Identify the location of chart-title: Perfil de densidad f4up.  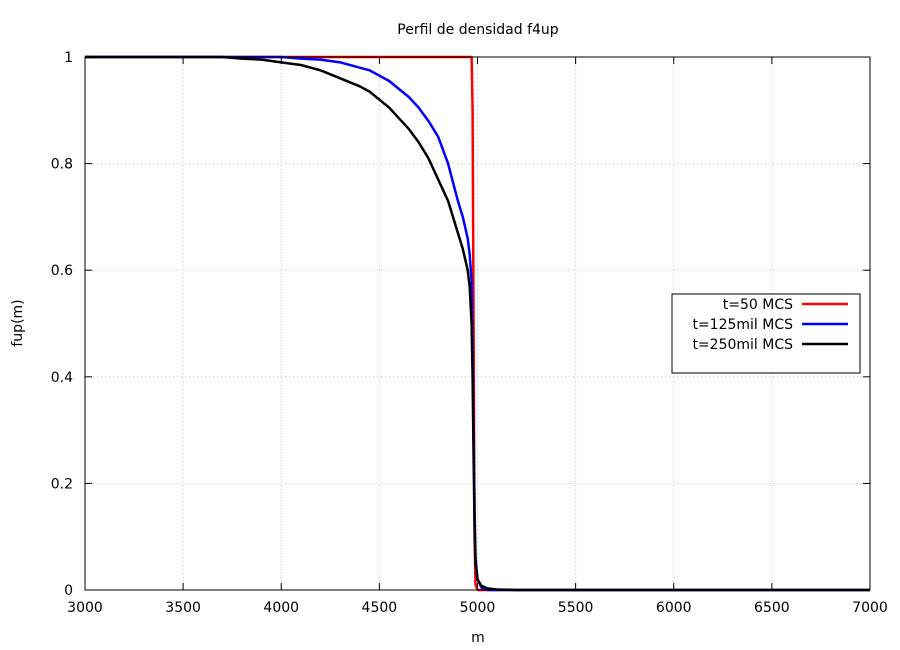
(477, 30).